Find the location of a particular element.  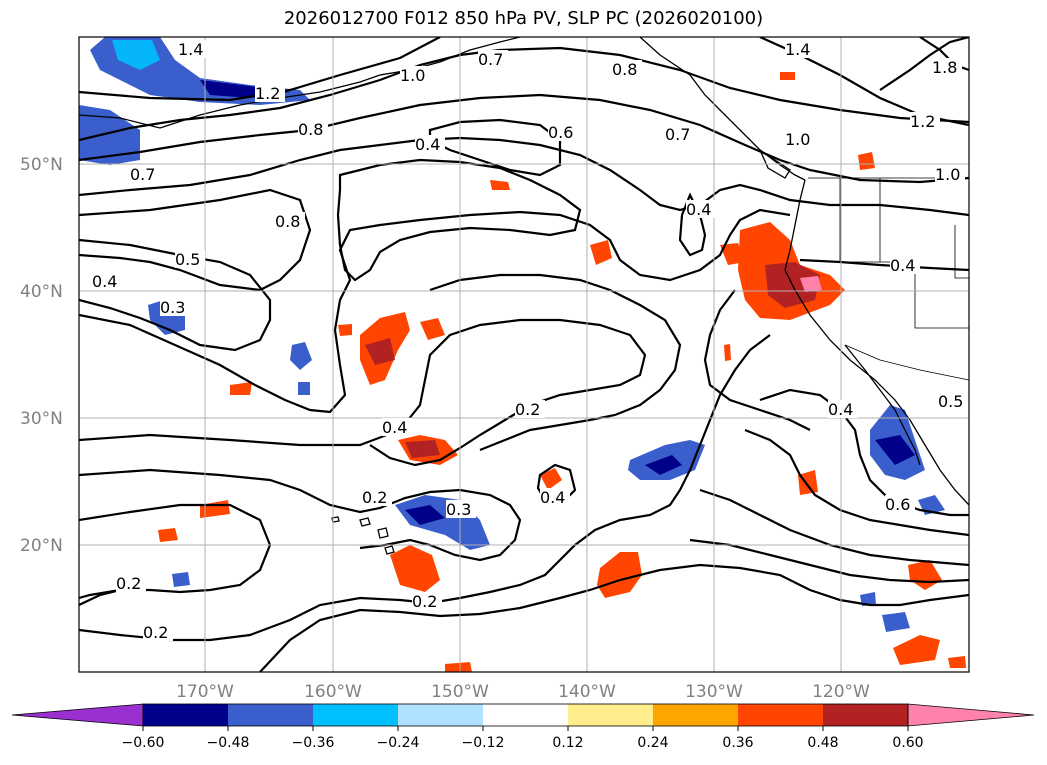

colorbar-tick-label: −0.24 is located at coordinates (398, 743).